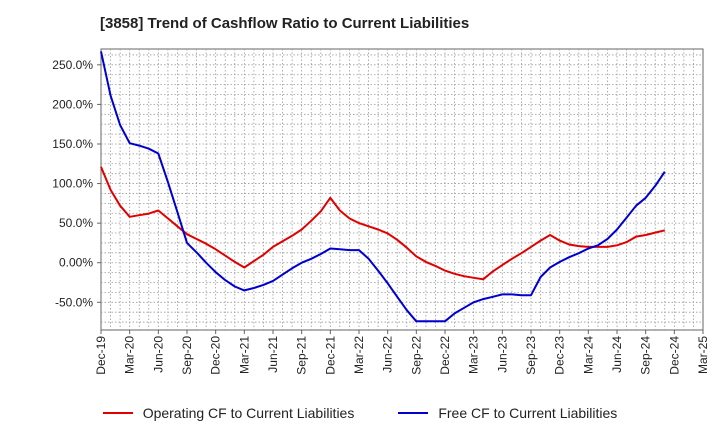 The height and width of the screenshot is (440, 720). I want to click on x-tick-label: Jun-24, so click(617, 354).